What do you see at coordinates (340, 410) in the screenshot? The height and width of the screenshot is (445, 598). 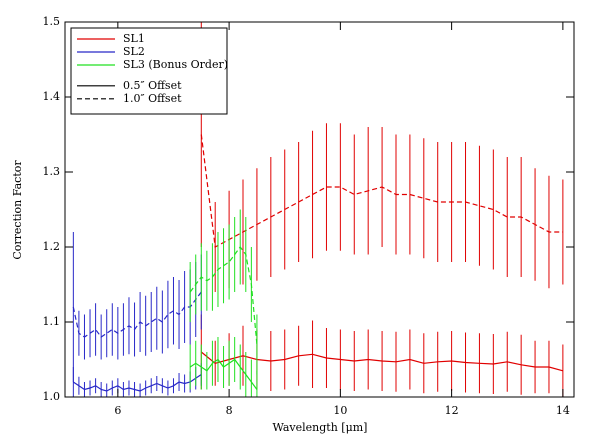 I see `x-tick-label: 10` at bounding box center [340, 410].